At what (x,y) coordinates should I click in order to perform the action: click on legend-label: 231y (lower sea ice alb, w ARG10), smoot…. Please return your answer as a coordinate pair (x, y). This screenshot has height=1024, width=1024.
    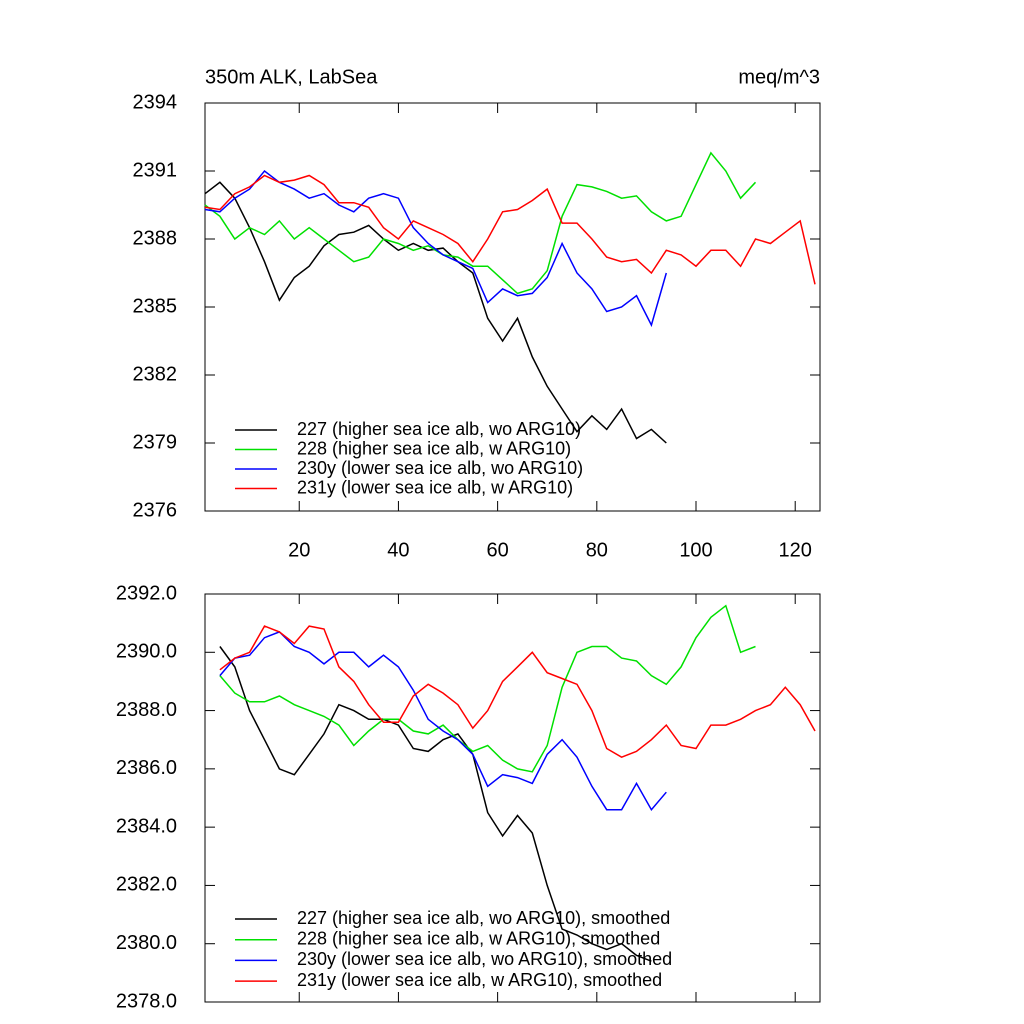
    Looking at the image, I should click on (479, 980).